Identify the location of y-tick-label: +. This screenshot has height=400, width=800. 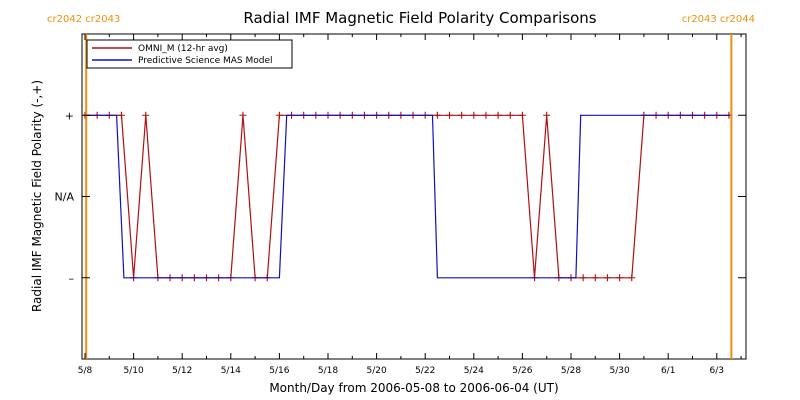
(69, 115).